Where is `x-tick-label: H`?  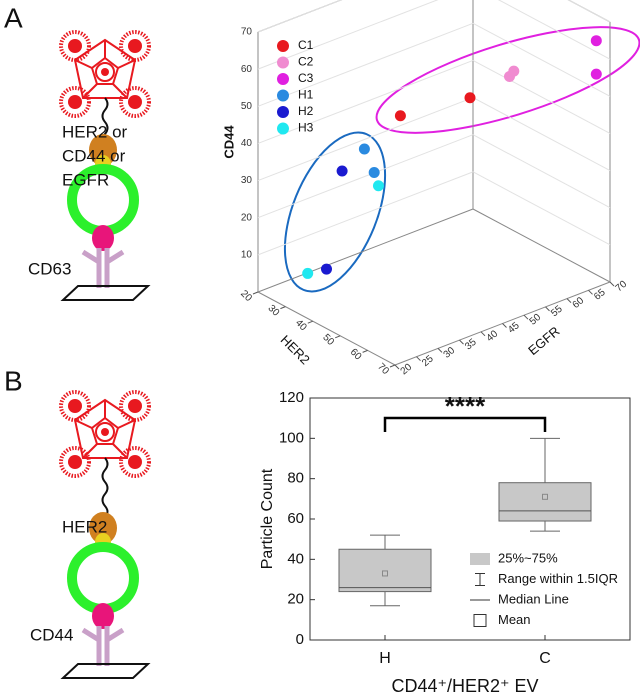 x-tick-label: H is located at coordinates (385, 658).